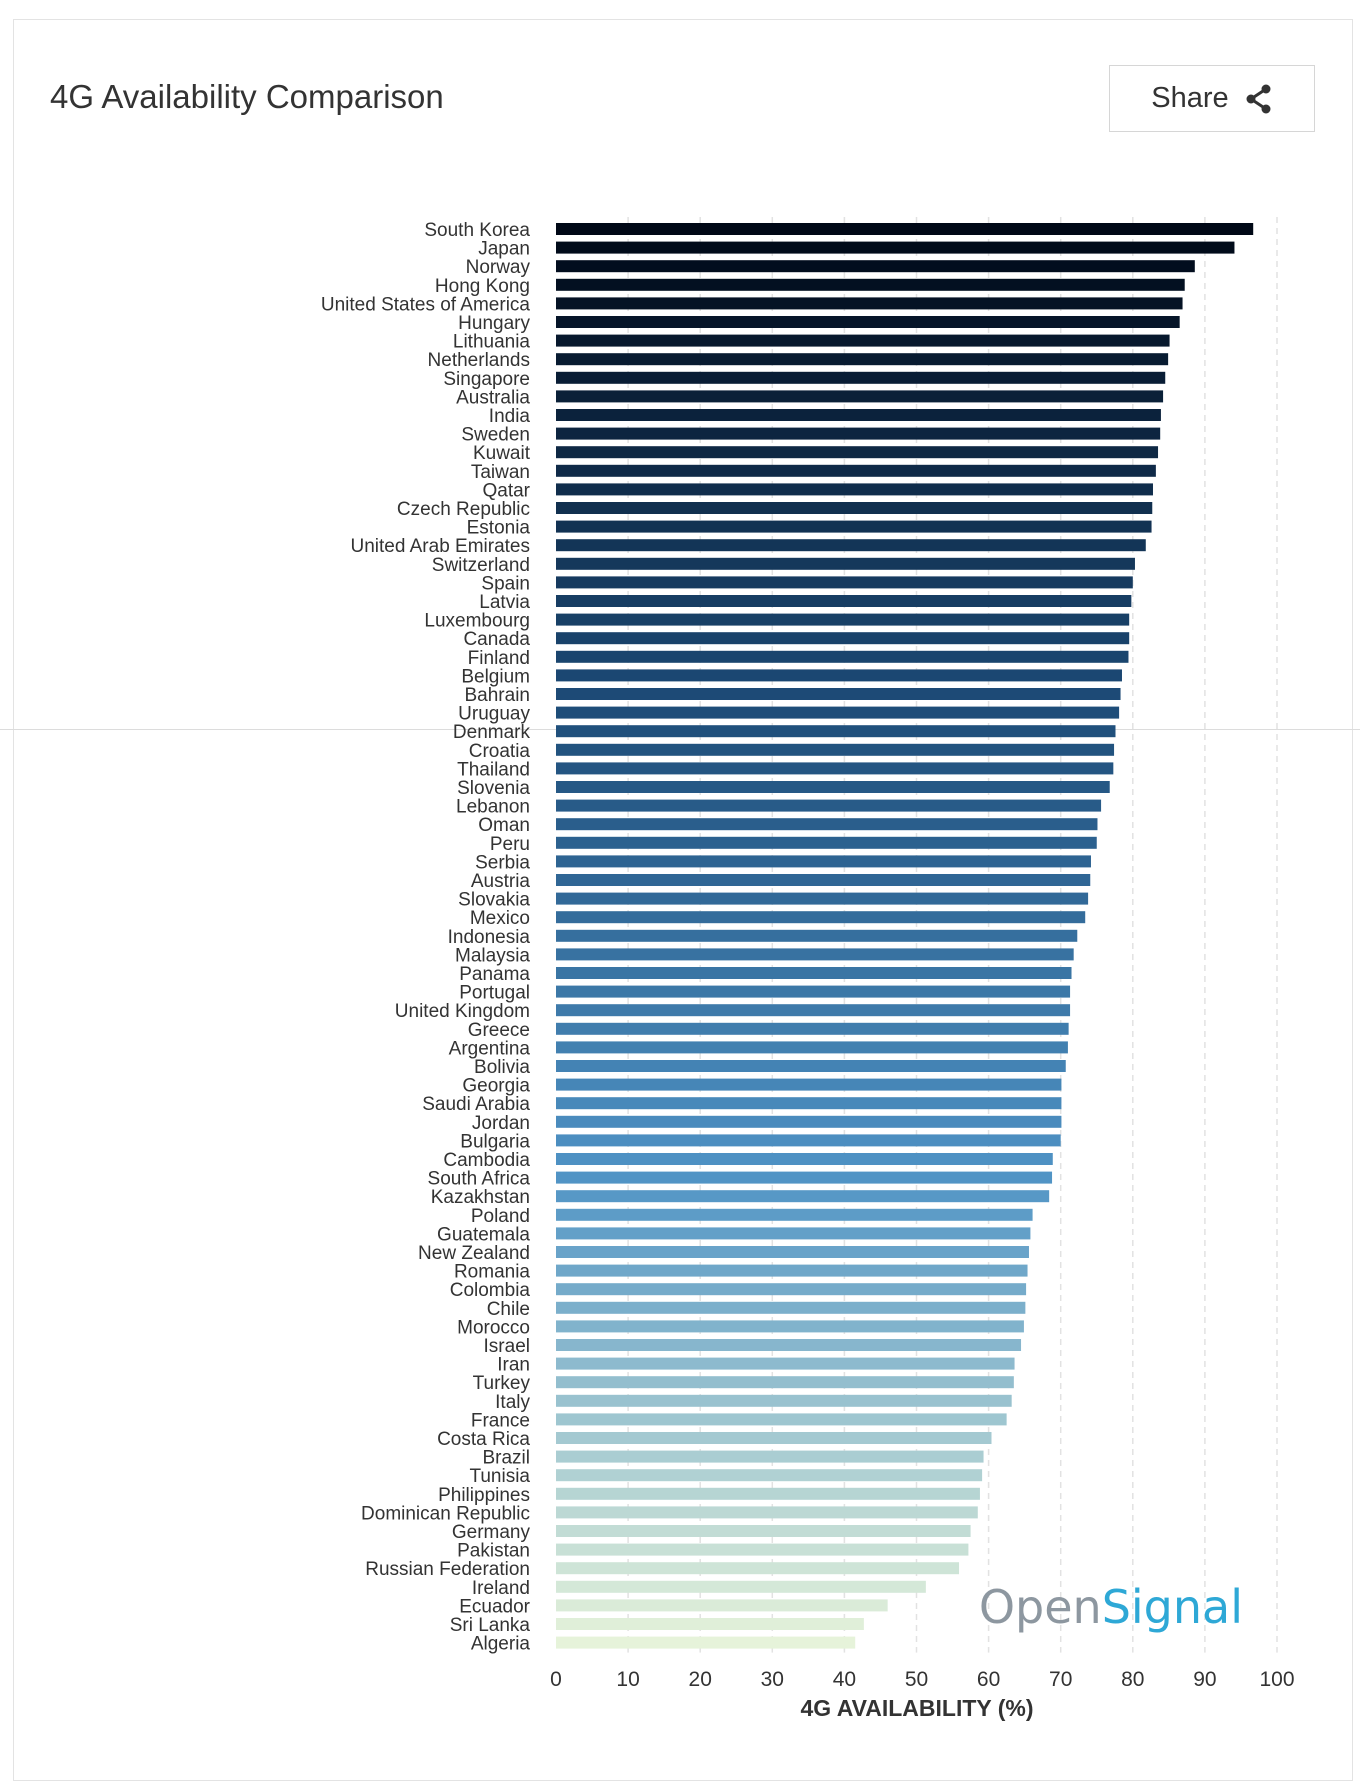 The image size is (1360, 1788). I want to click on category-label: Costa Rica, so click(483, 1439).